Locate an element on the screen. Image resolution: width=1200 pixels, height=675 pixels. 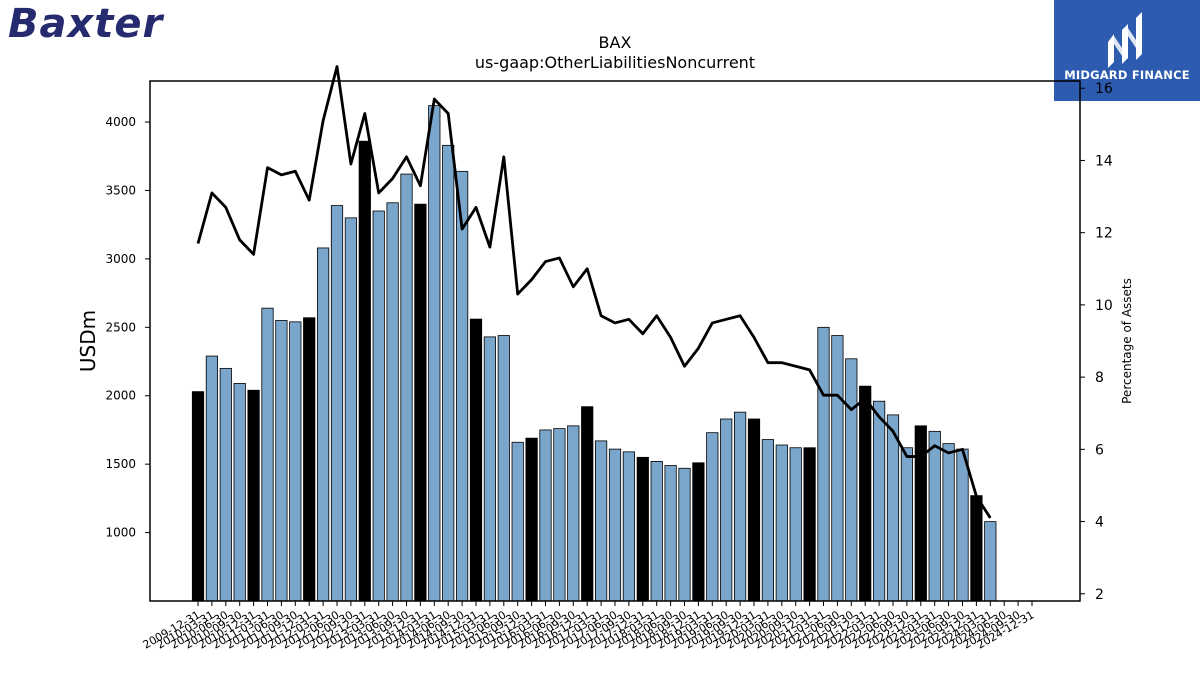
y-tick-label-1000: 1000 is located at coordinates (120, 533).